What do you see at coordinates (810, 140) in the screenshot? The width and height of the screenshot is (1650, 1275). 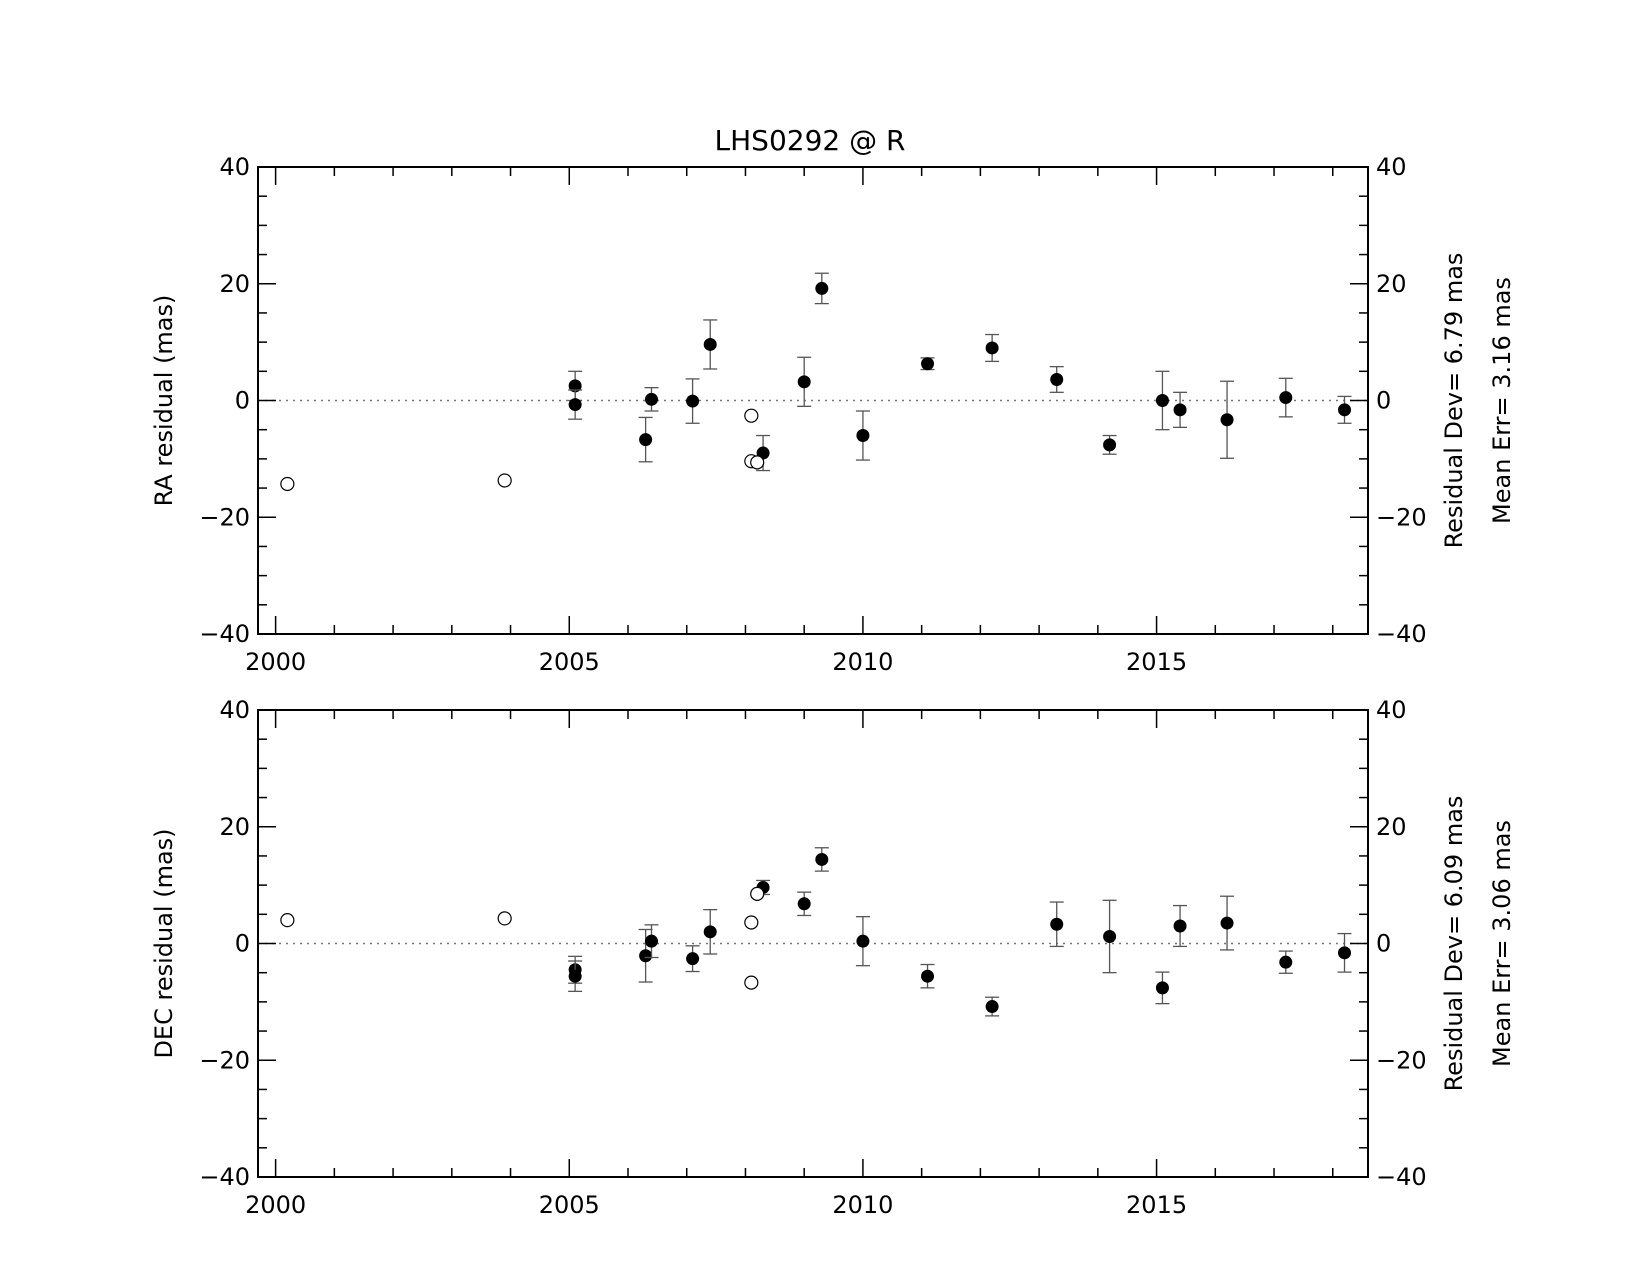 I see `chart-title: LHS0292 @ R` at bounding box center [810, 140].